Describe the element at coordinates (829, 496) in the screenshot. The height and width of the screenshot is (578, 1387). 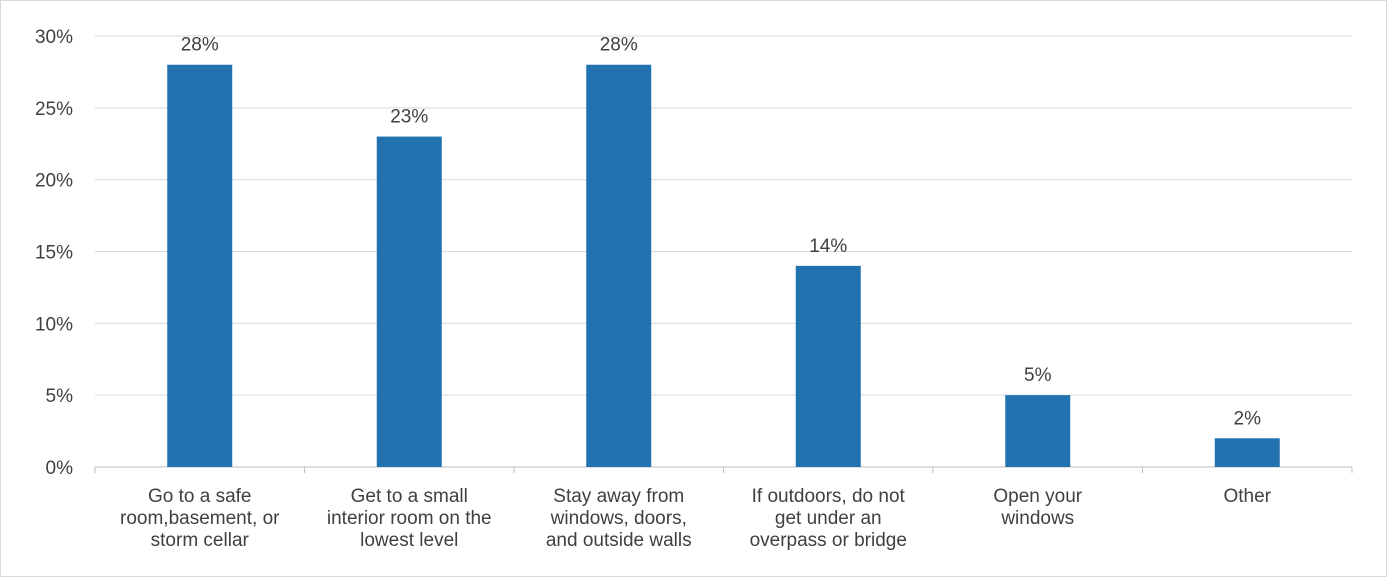
I see `category-label: If outdoors, do not` at that location.